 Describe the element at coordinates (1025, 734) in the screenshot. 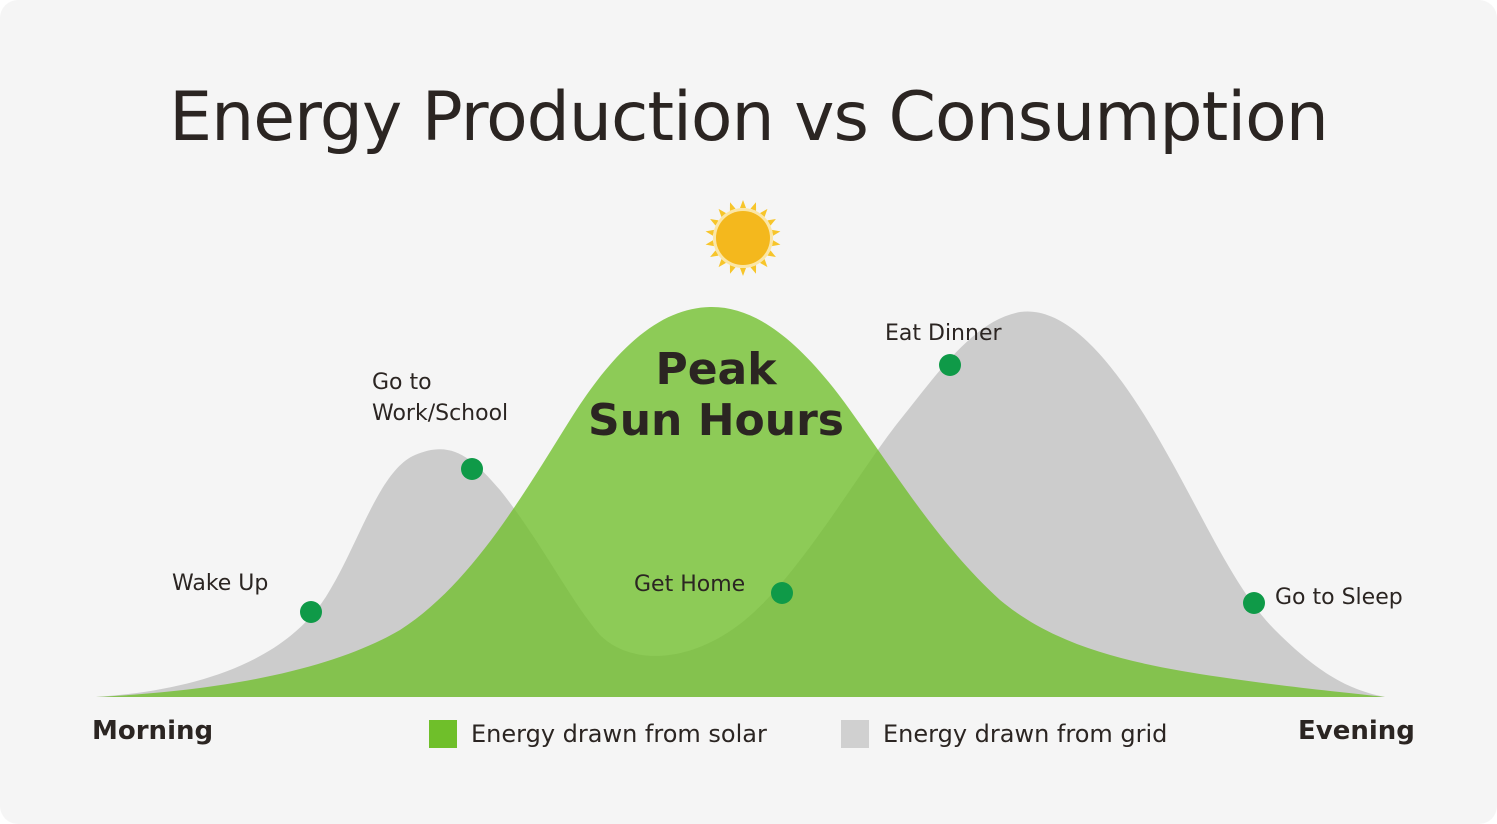

I see `legend-grid-label: Energy drawn from grid` at that location.